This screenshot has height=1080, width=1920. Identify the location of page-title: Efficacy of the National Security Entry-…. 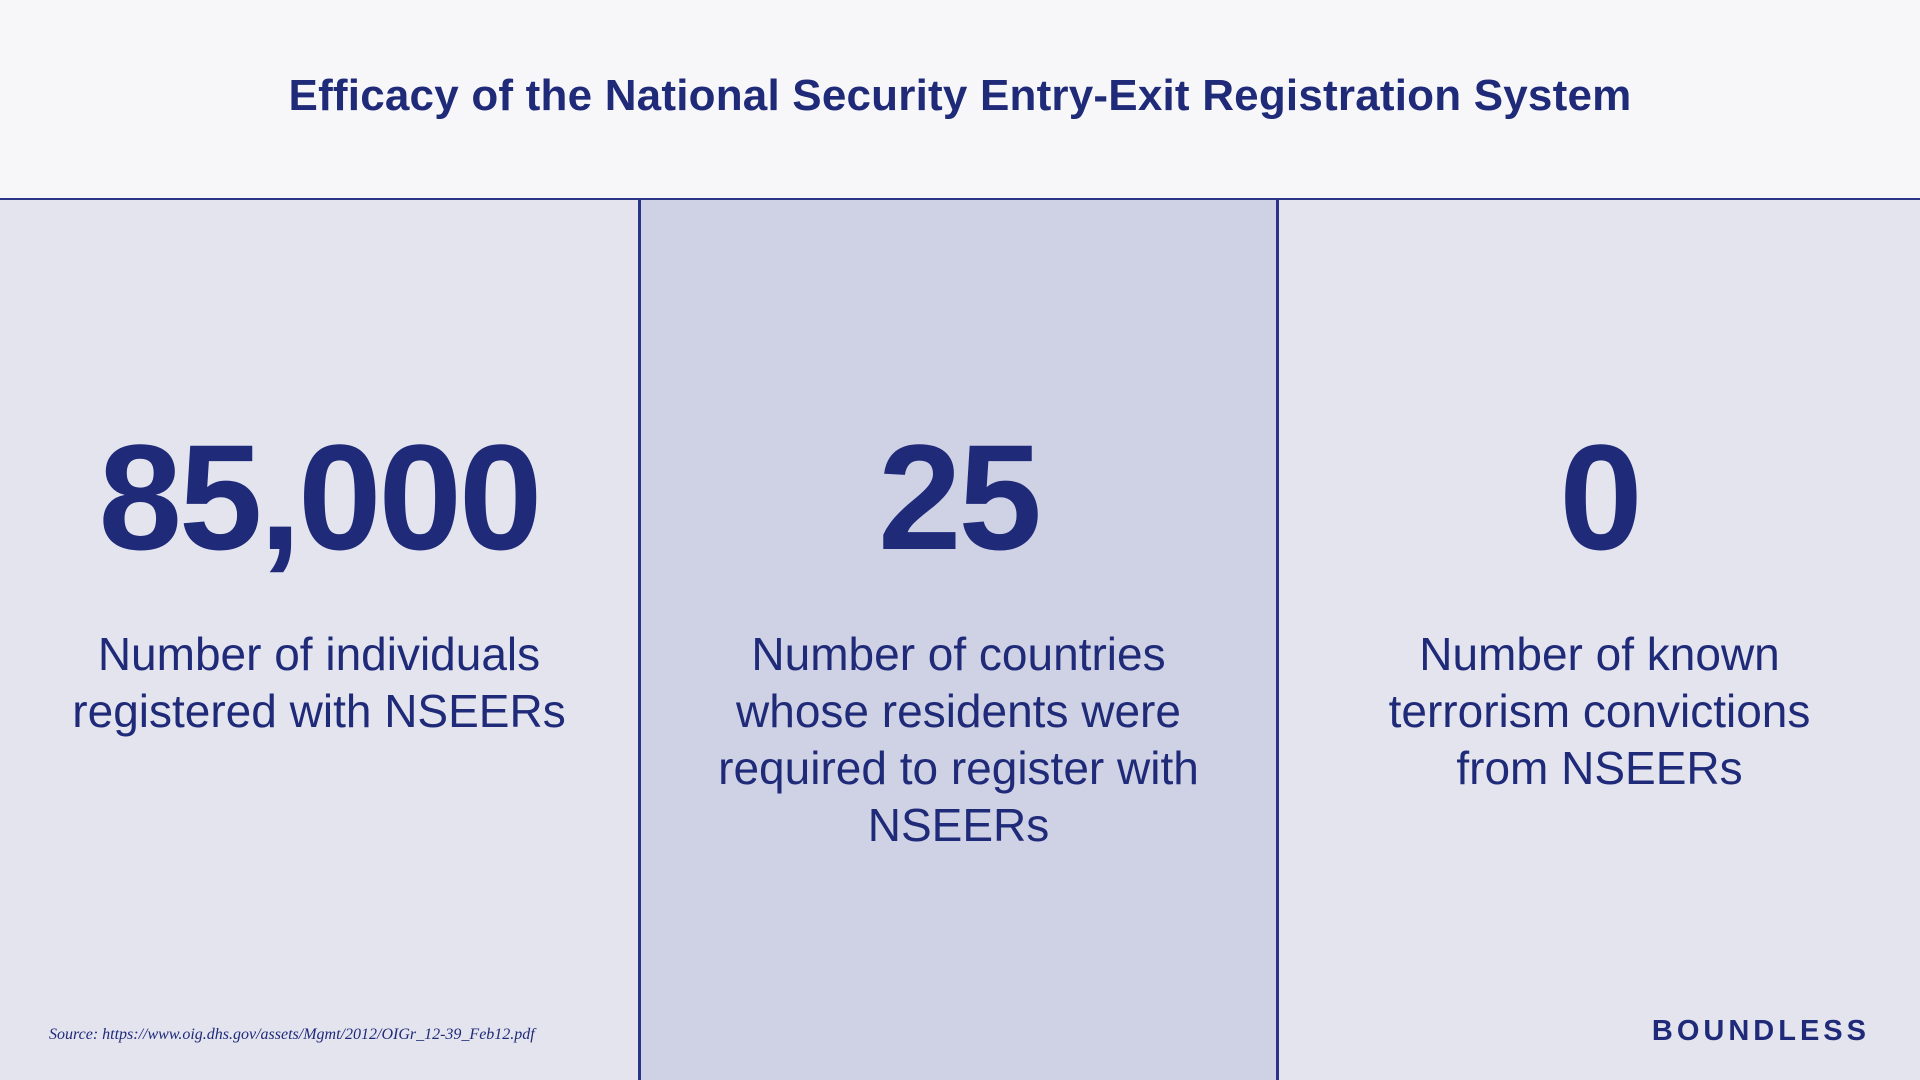
(960, 95).